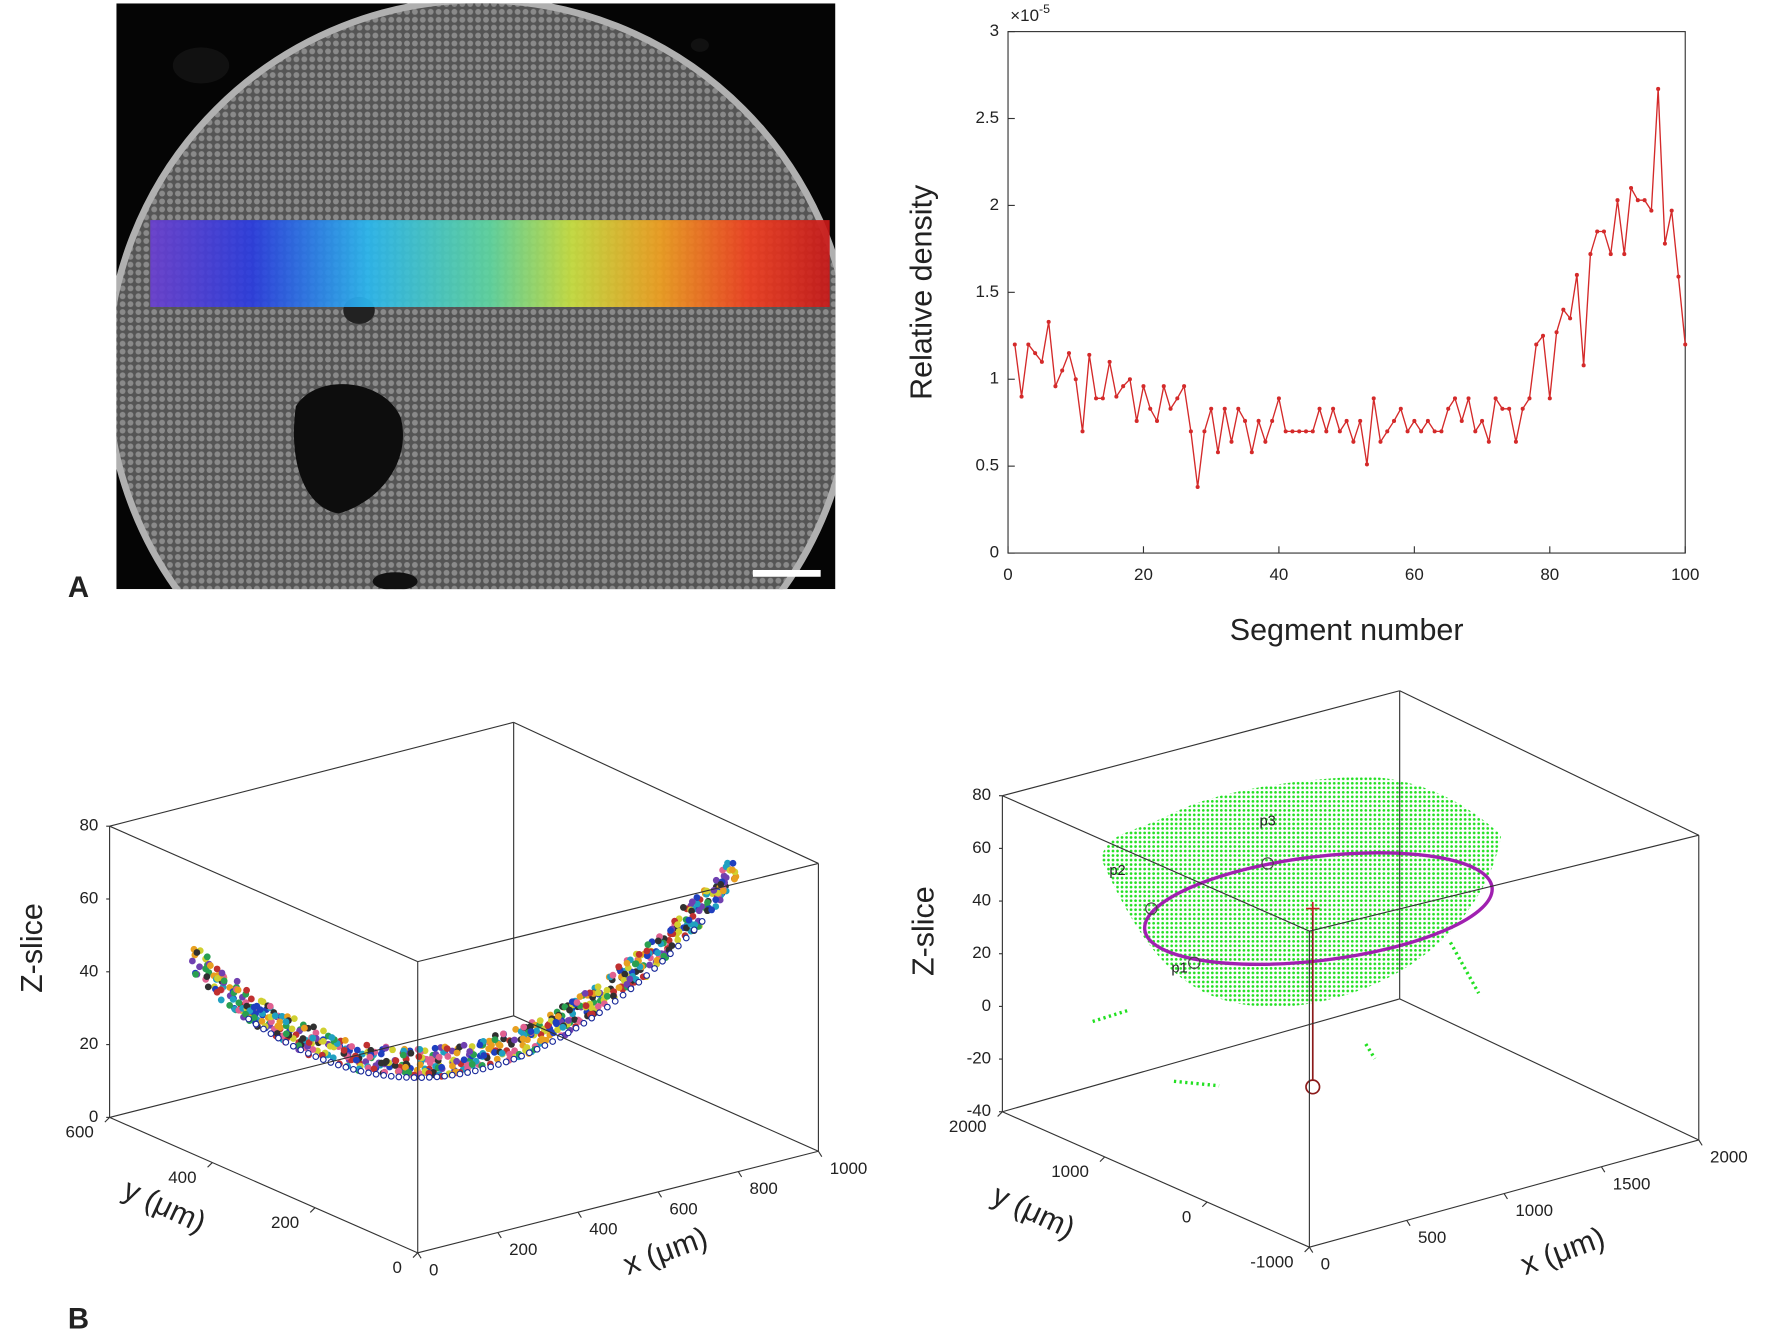 This screenshot has width=1770, height=1342. What do you see at coordinates (1350, 288) in the screenshot?
I see `data-line` at bounding box center [1350, 288].